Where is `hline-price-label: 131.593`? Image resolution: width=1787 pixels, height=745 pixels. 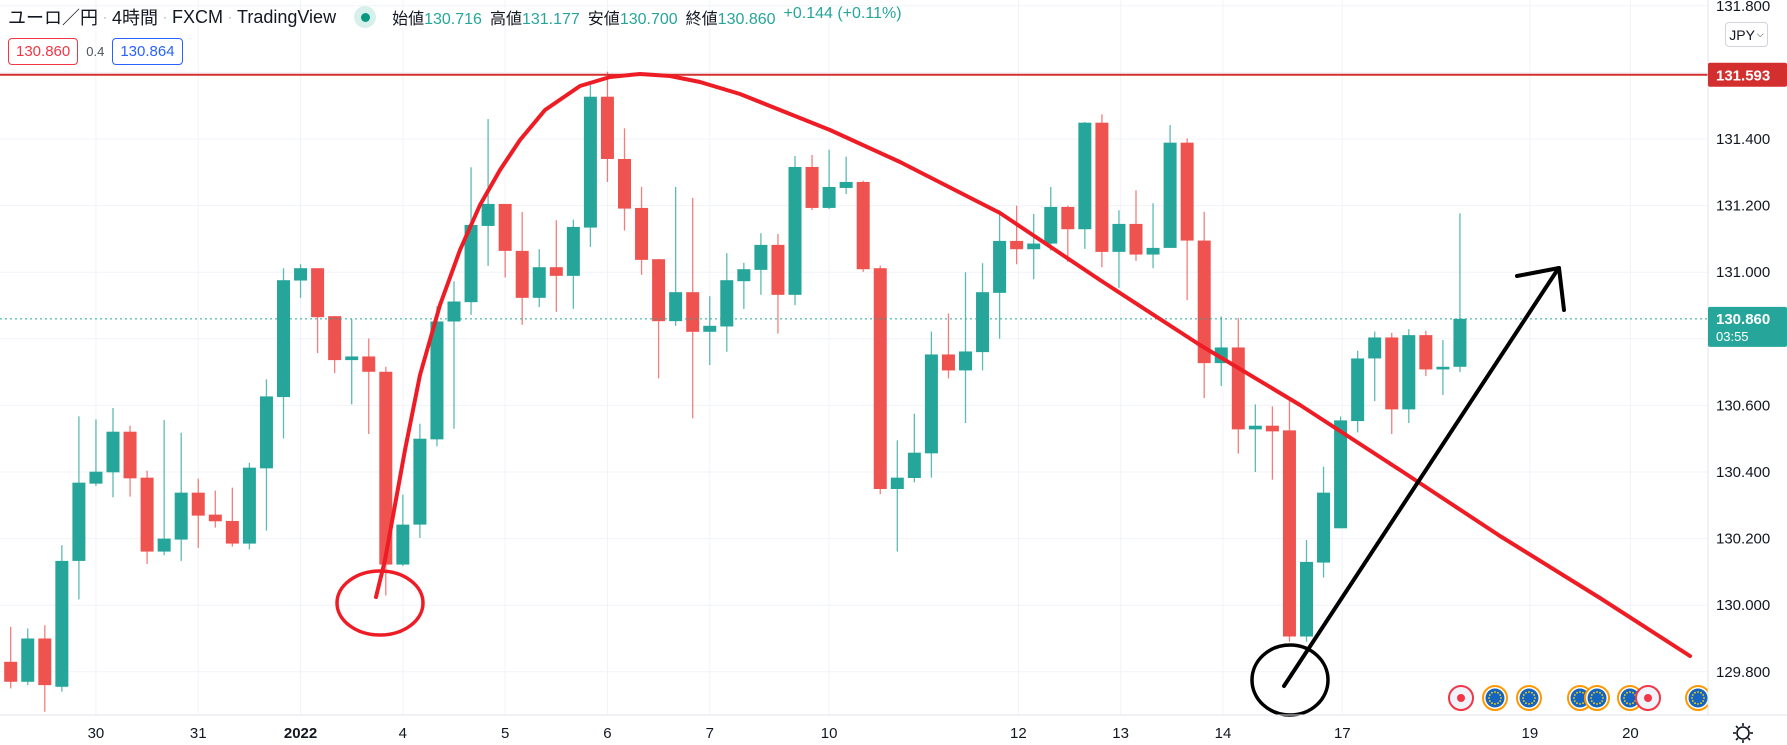 hline-price-label: 131.593 is located at coordinates (1747, 74).